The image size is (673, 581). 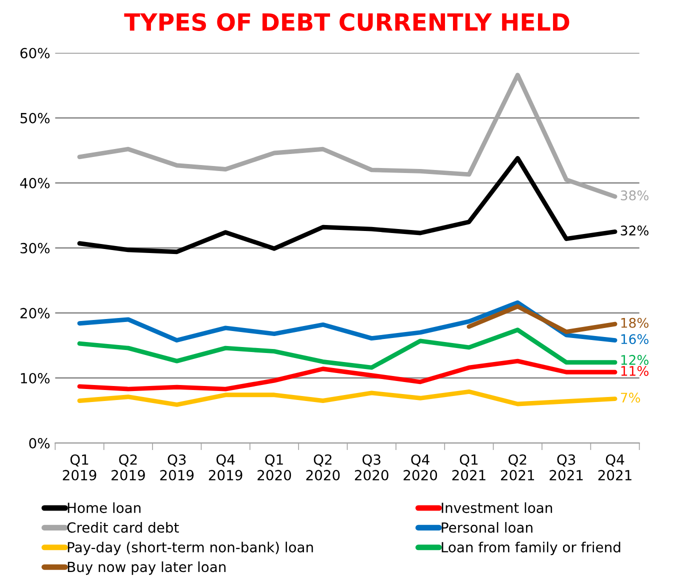 What do you see at coordinates (35, 313) in the screenshot?
I see `y-tick-label: 20%` at bounding box center [35, 313].